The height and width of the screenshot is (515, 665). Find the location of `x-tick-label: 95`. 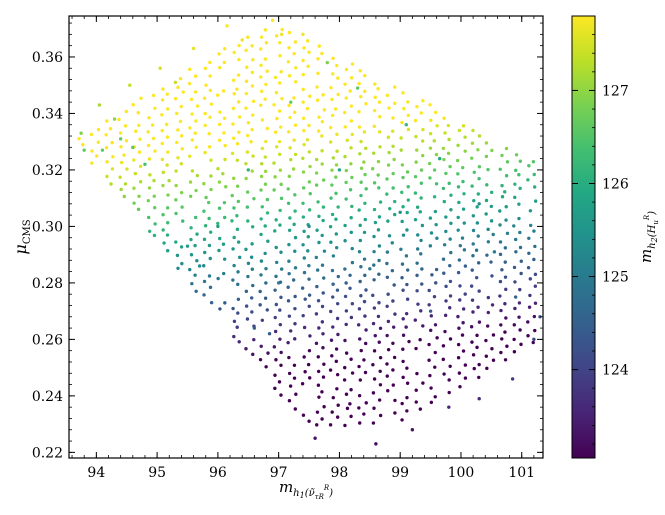

x-tick-label: 95 is located at coordinates (157, 473).